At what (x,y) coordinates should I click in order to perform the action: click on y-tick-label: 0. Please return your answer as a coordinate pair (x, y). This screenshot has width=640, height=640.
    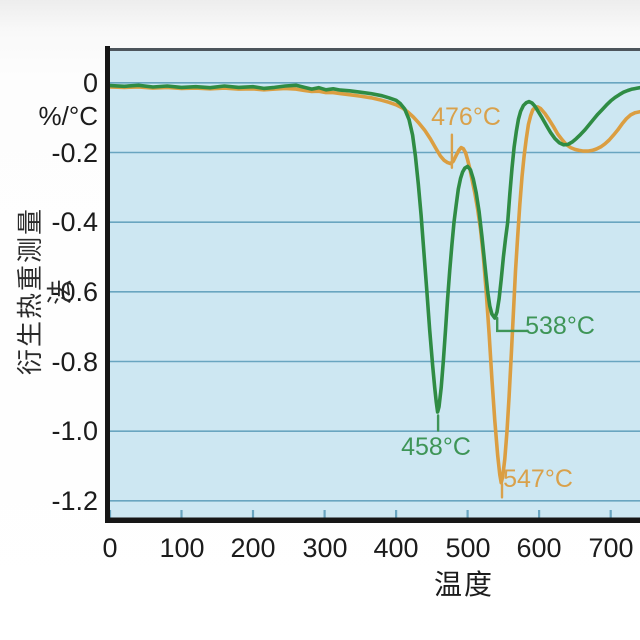
    Looking at the image, I should click on (90, 83).